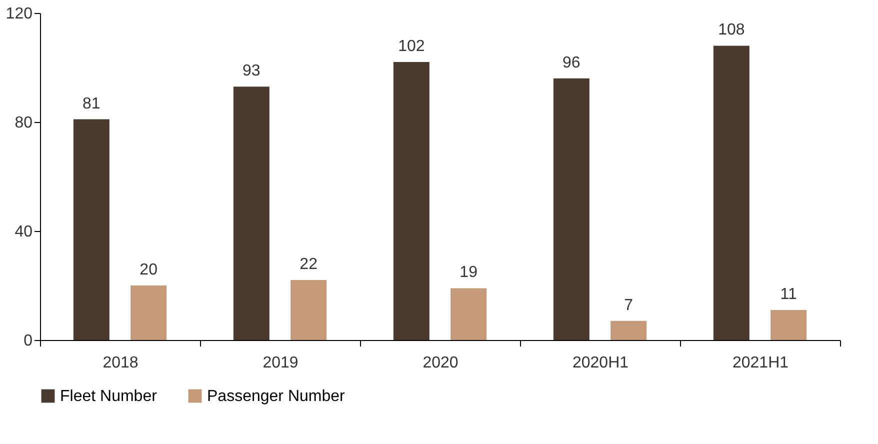 Image resolution: width=878 pixels, height=444 pixels. What do you see at coordinates (788, 295) in the screenshot?
I see `data-label: 11` at bounding box center [788, 295].